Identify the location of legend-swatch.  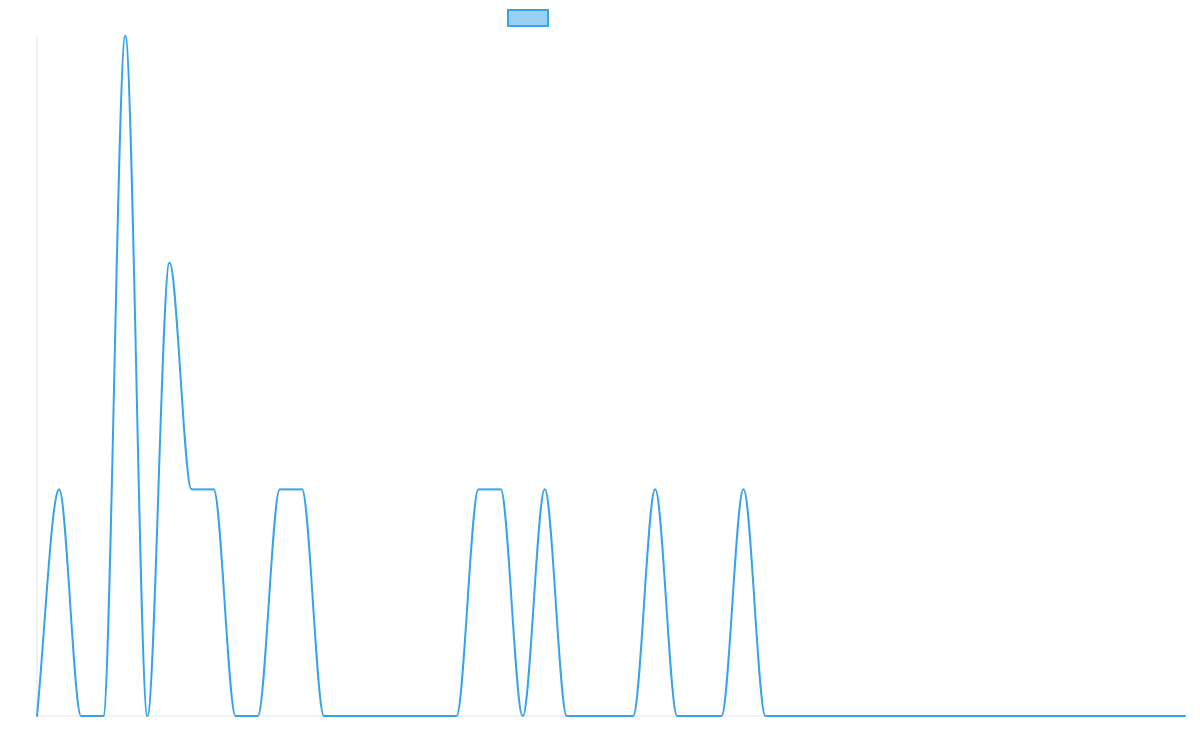
(528, 18).